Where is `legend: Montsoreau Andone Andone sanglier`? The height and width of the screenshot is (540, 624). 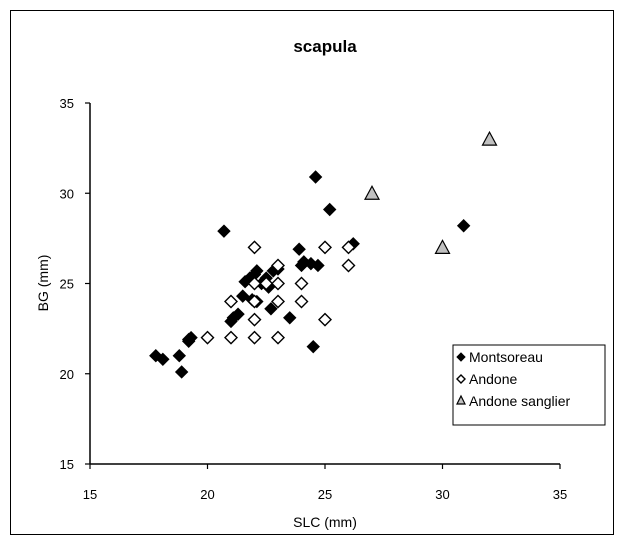 legend: Montsoreau Andone Andone sanglier is located at coordinates (529, 385).